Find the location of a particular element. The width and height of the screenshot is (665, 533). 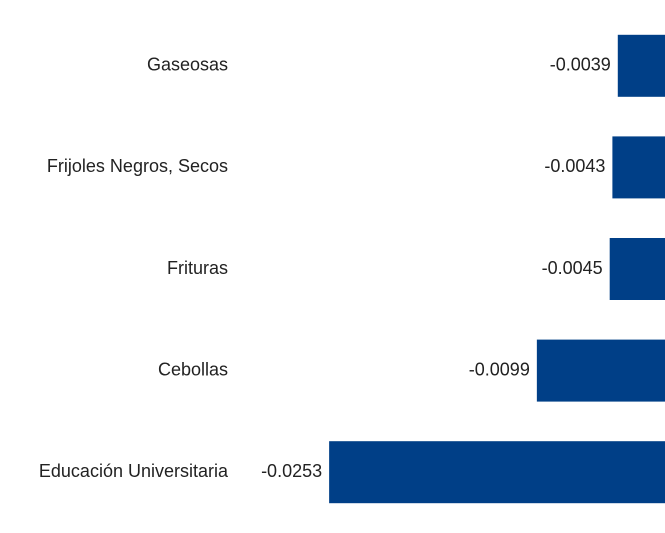

category-label: Frijoles Negros, Secos is located at coordinates (137, 166).